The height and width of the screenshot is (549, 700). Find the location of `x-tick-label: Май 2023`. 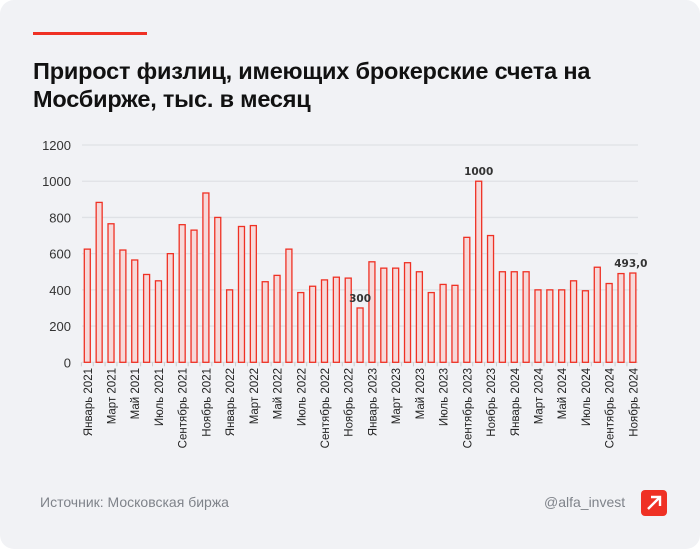

x-tick-label: Май 2023 is located at coordinates (421, 393).